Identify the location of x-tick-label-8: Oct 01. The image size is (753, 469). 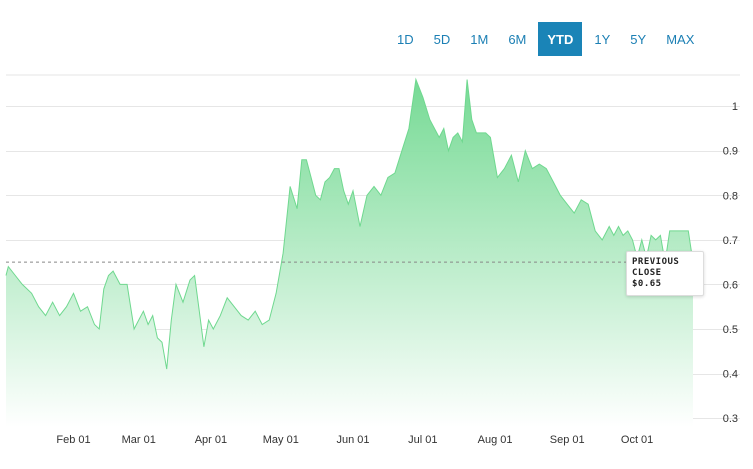
(637, 440).